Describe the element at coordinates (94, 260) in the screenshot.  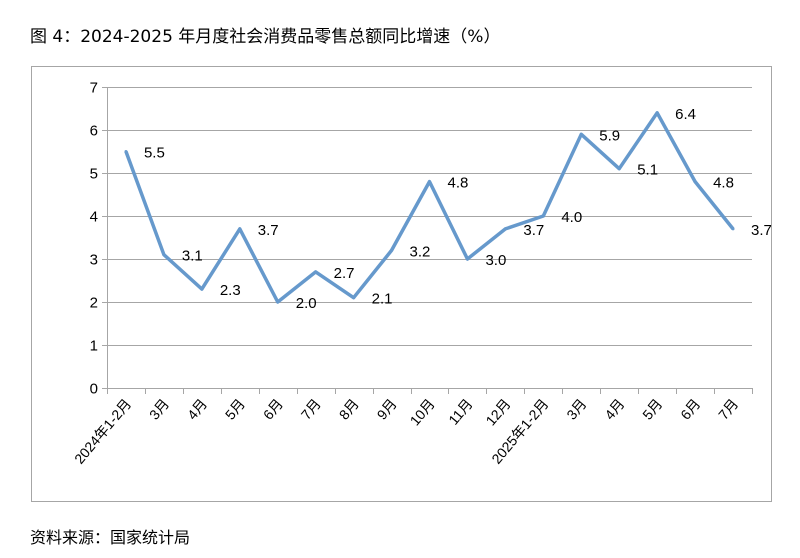
I see `y-tick-label: 3` at that location.